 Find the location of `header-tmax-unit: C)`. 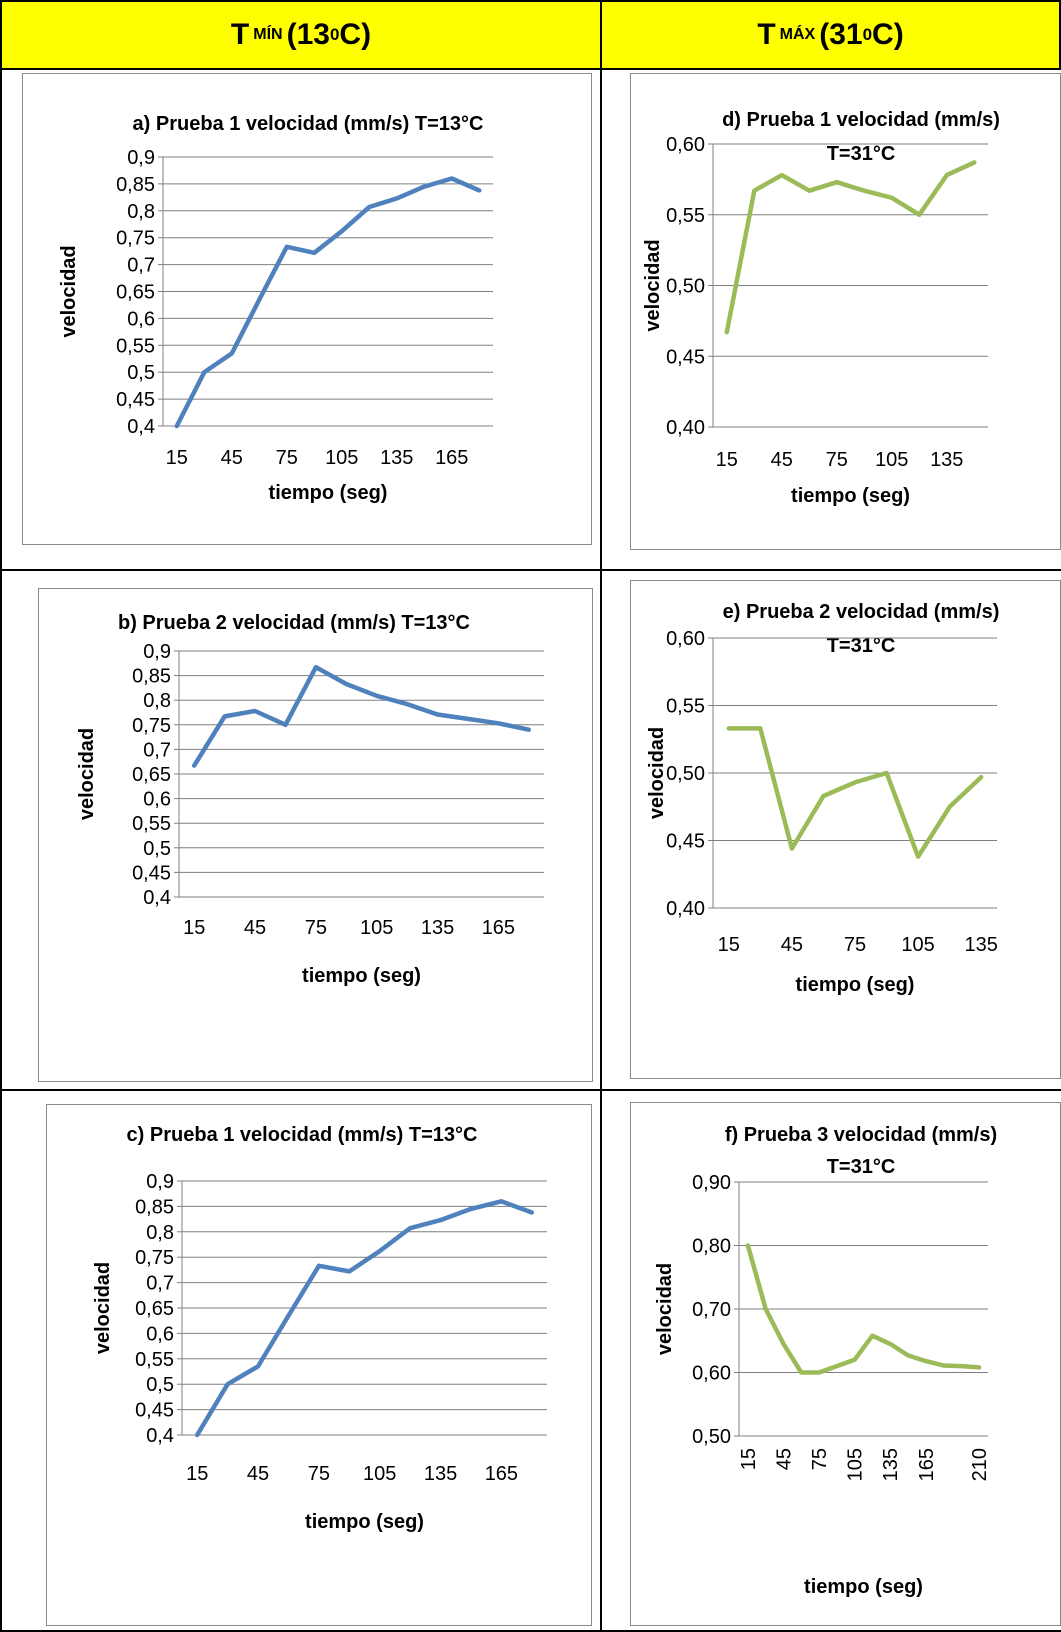

header-tmax-unit: C) is located at coordinates (888, 34).